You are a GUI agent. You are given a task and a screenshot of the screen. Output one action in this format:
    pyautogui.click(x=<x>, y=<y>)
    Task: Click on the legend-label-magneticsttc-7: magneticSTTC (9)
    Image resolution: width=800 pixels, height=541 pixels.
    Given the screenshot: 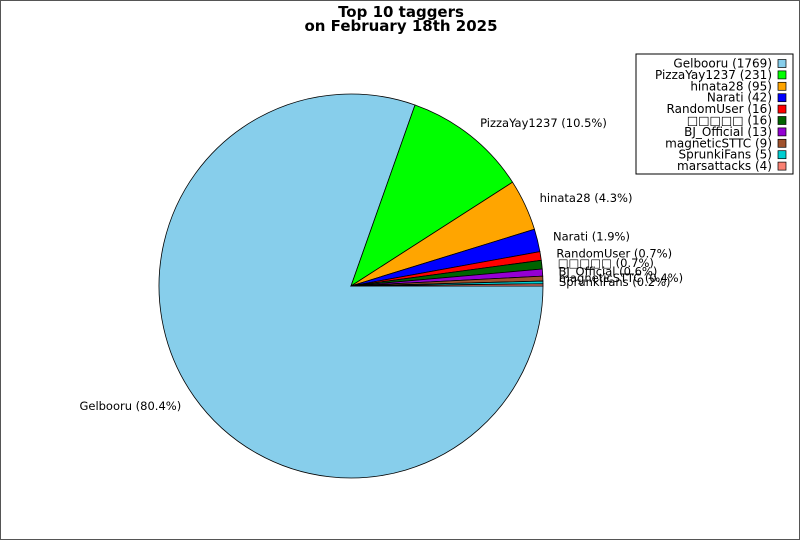 What is the action you would take?
    pyautogui.click(x=718, y=143)
    